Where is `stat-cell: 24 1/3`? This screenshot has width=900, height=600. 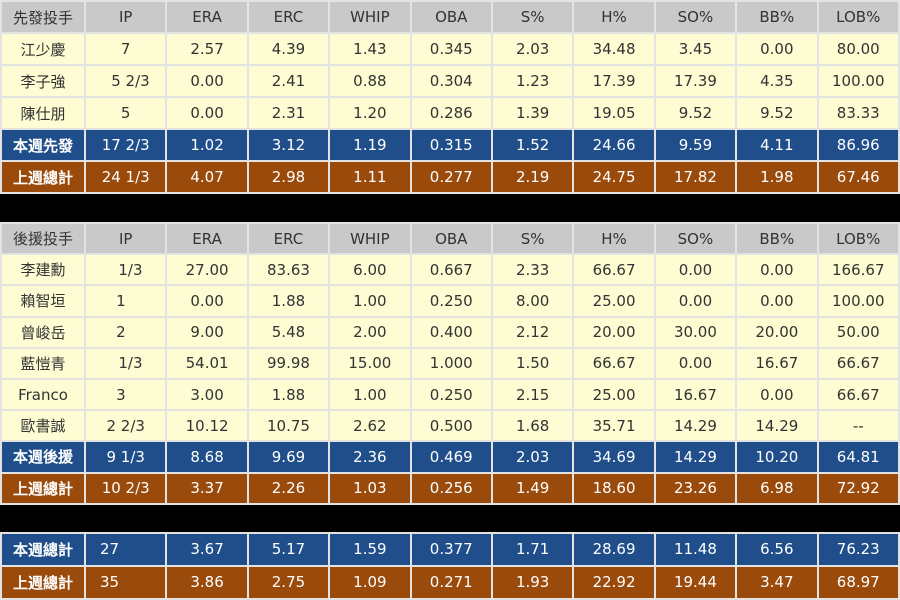 stat-cell: 24 1/3 is located at coordinates (125, 177).